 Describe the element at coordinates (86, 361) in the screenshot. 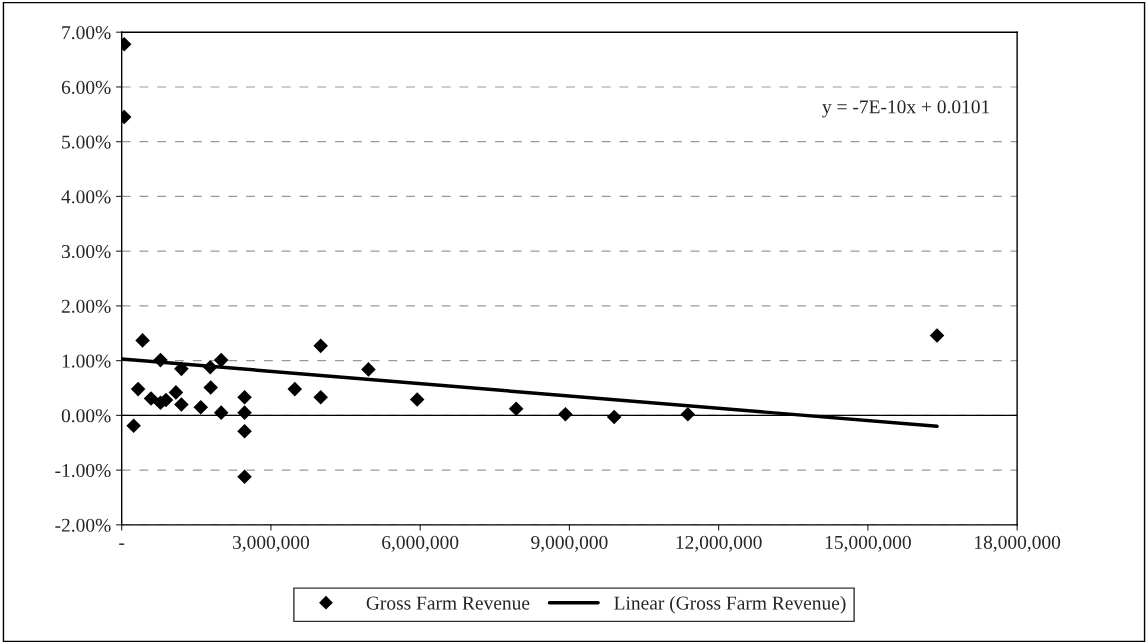

I see `y-tick-label: 1.00%` at that location.